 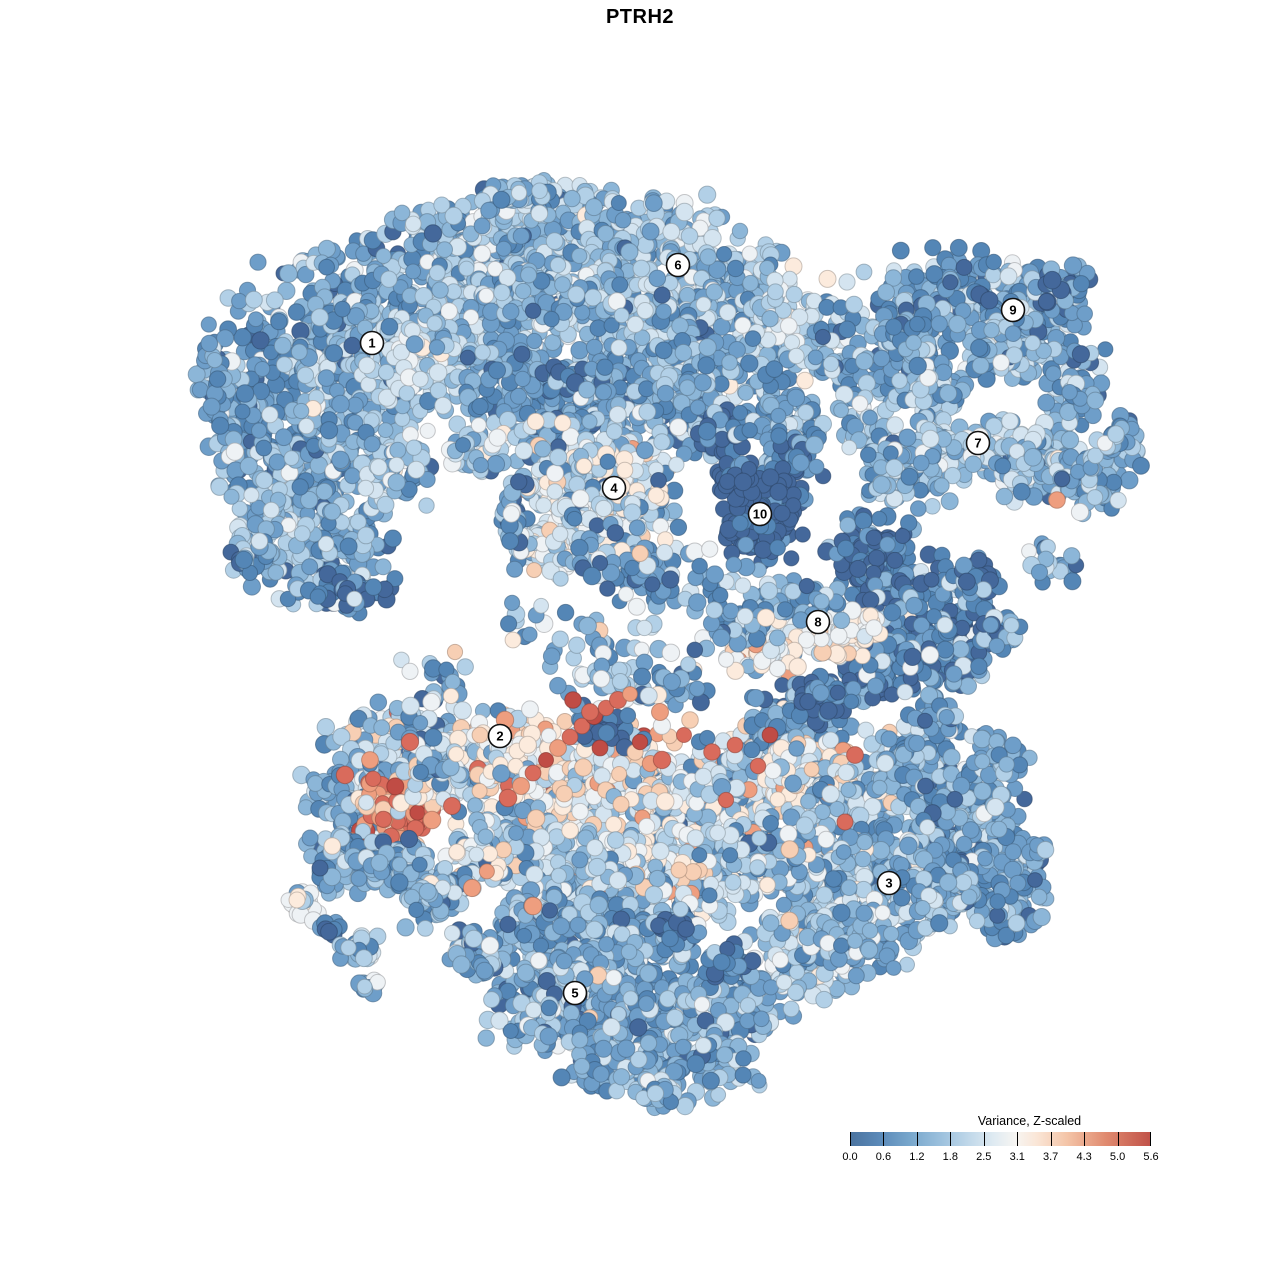 What do you see at coordinates (818, 622) in the screenshot?
I see `cluster-label-8: 8` at bounding box center [818, 622].